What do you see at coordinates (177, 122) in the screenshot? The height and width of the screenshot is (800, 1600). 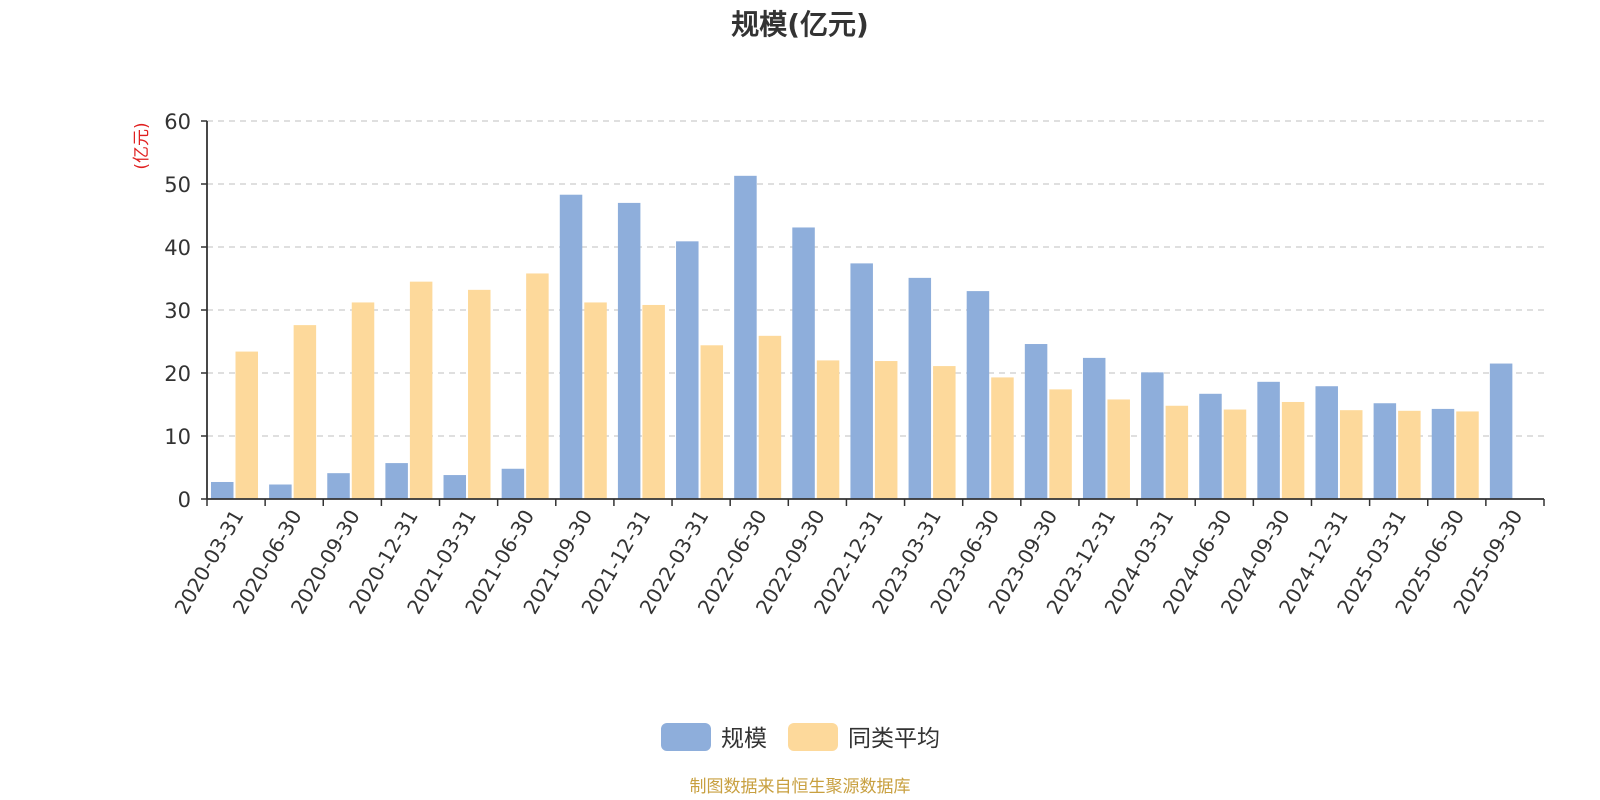 I see `y-tick-label-60: 60` at bounding box center [177, 122].